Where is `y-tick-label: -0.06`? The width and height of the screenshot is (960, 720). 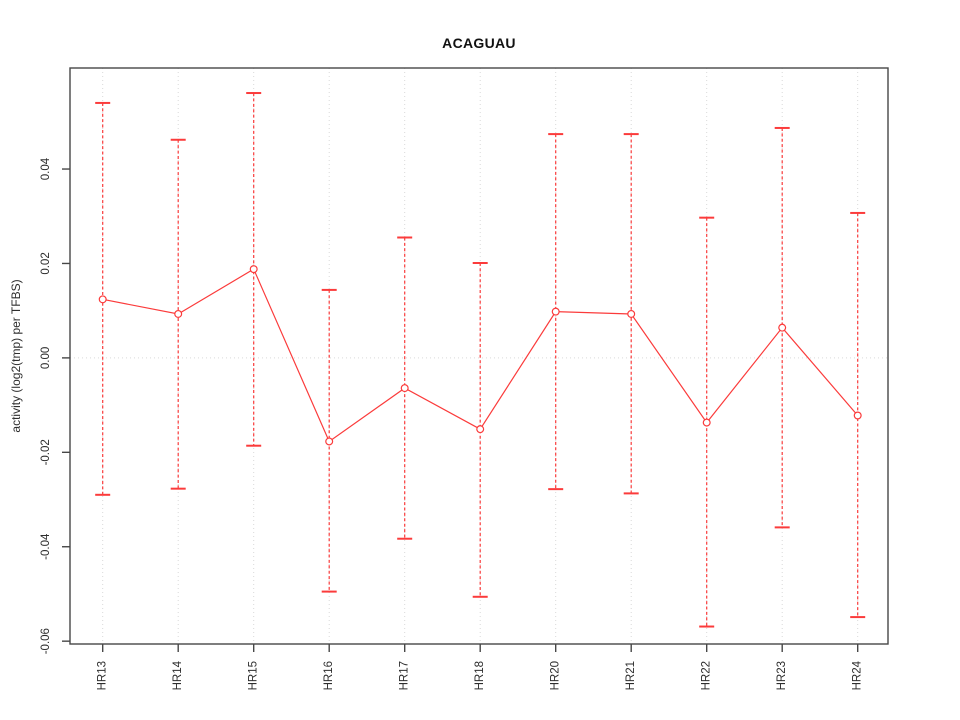
y-tick-label: -0.06 is located at coordinates (46, 641).